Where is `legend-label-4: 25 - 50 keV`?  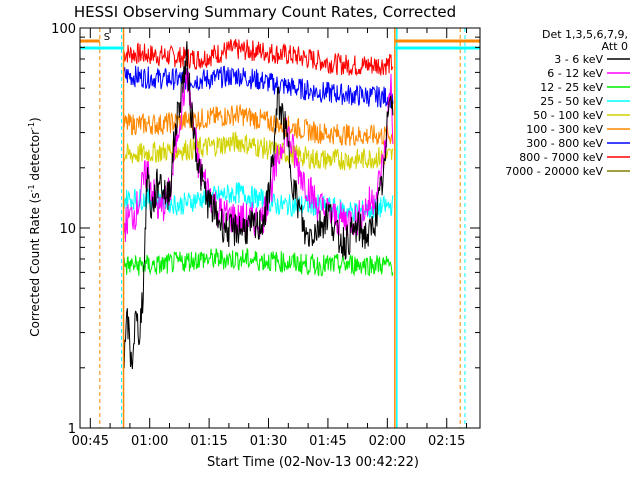 legend-label-4: 25 - 50 keV is located at coordinates (571, 101).